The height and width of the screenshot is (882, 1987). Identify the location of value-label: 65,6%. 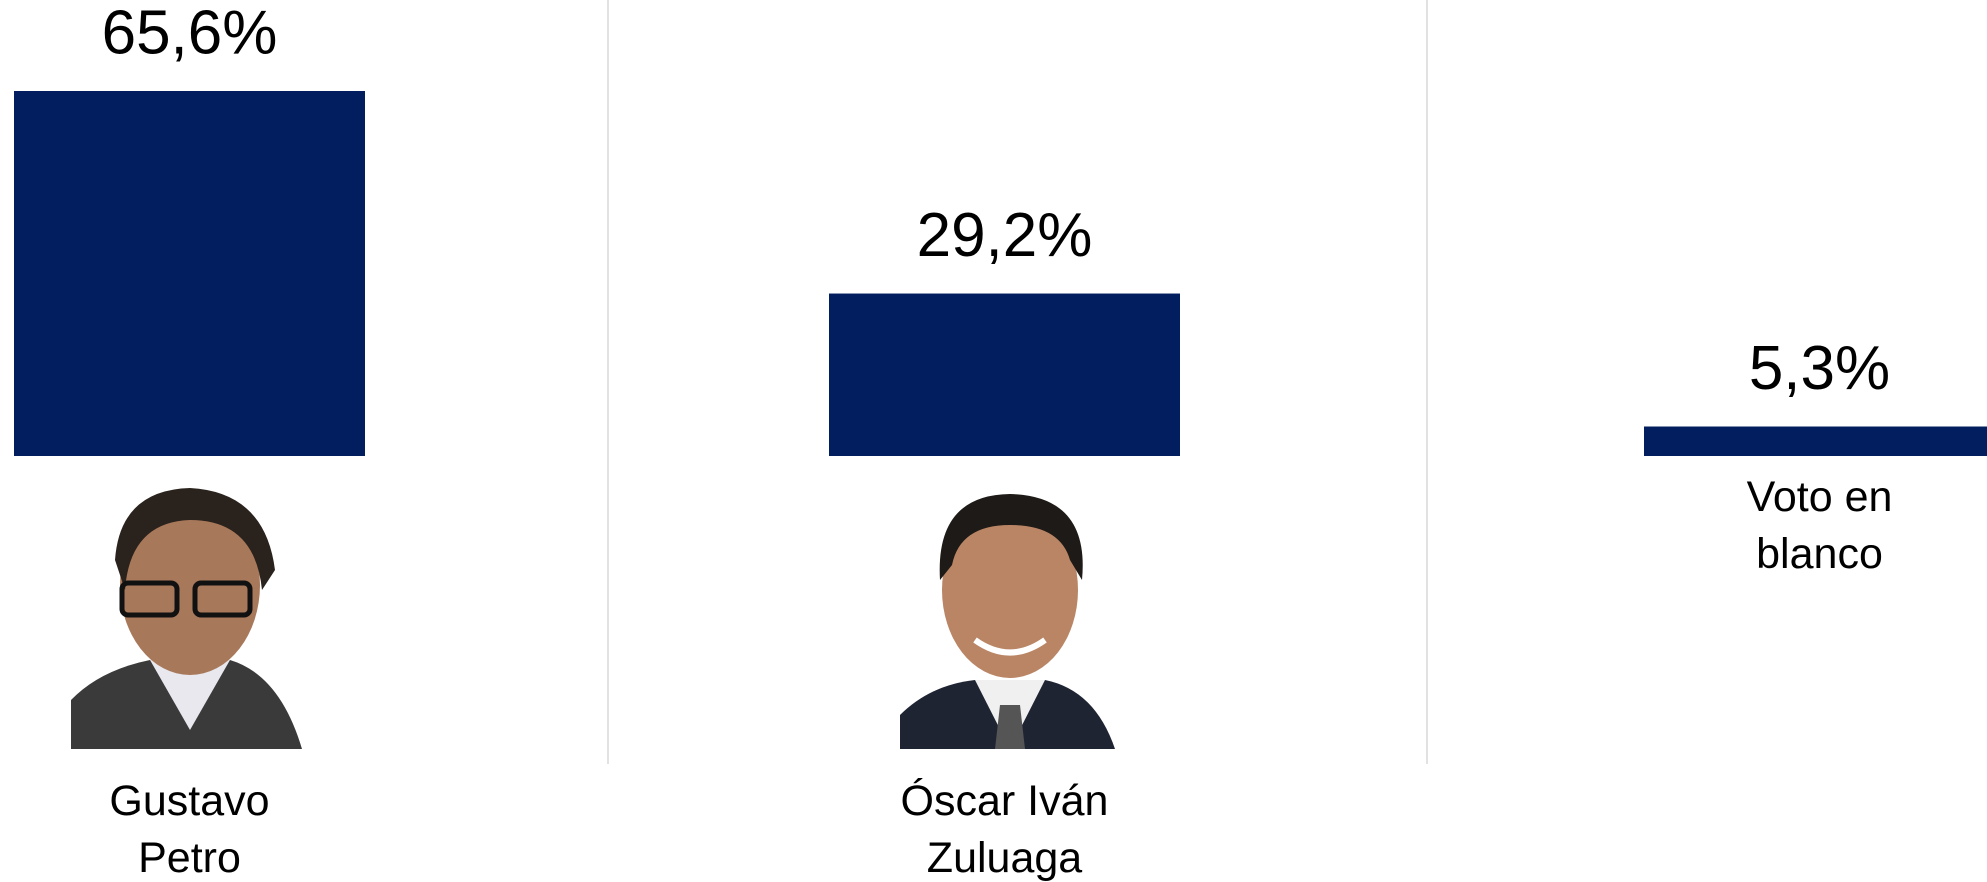
(190, 33).